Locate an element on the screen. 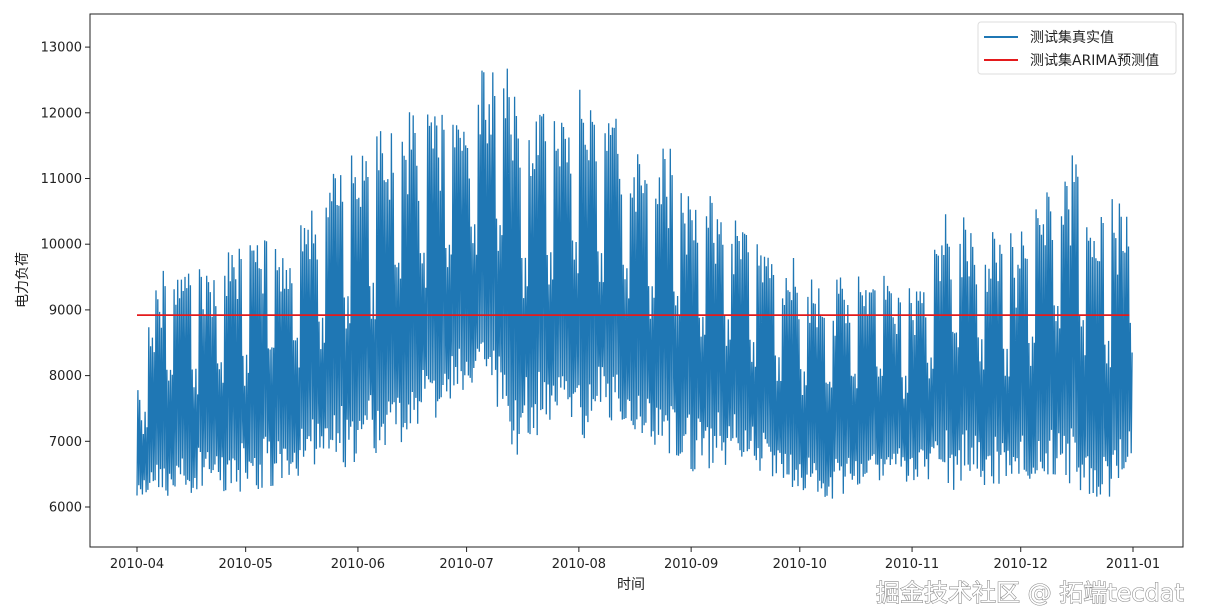 The image size is (1219, 611). y-axis-label: 电力负荷 is located at coordinates (23, 280).